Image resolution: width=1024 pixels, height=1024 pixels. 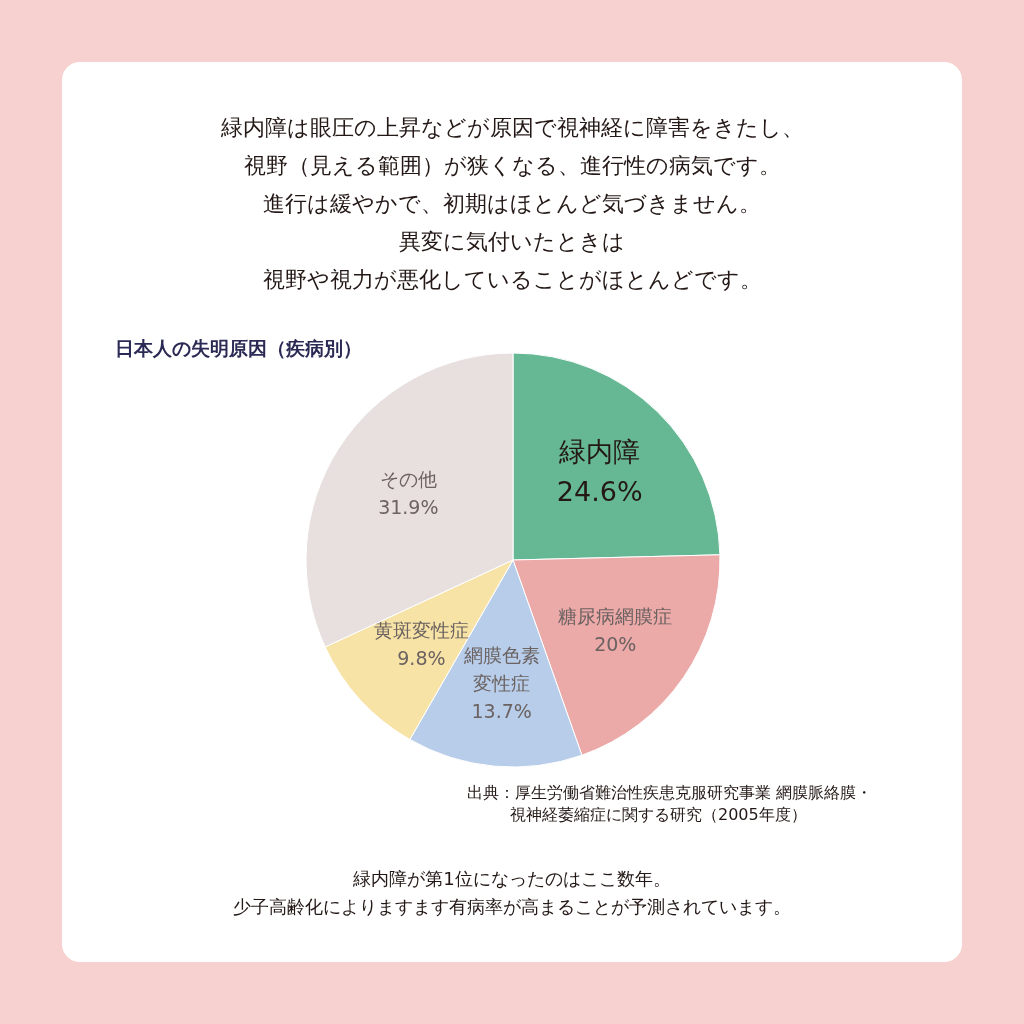 What do you see at coordinates (512, 203) in the screenshot?
I see `text: 進行は緩やかで、初期はほとんど気づきません。` at bounding box center [512, 203].